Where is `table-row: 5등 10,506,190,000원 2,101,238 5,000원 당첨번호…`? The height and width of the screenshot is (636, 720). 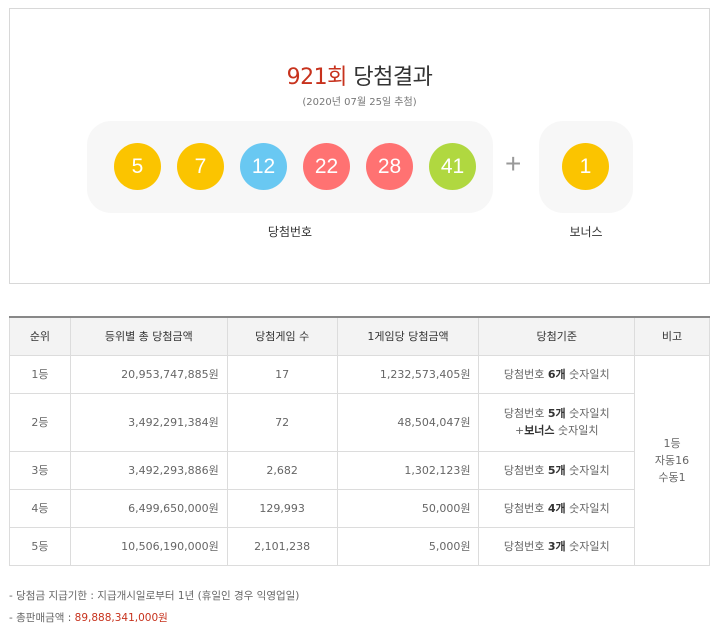
table-row: 5등 10,506,190,000원 2,101,238 5,000원 당첨번호… is located at coordinates (359, 546).